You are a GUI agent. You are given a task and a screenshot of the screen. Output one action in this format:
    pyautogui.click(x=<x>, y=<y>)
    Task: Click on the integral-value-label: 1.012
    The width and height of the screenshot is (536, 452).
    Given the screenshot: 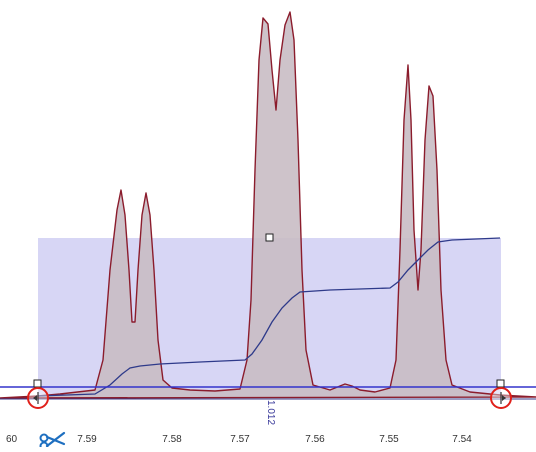 What is the action you would take?
    pyautogui.click(x=270, y=412)
    